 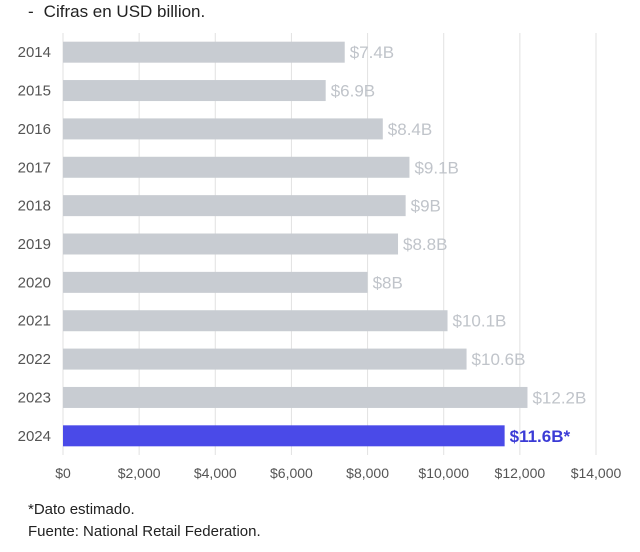 What do you see at coordinates (34, 282) in the screenshot?
I see `category-label: 2020` at bounding box center [34, 282].